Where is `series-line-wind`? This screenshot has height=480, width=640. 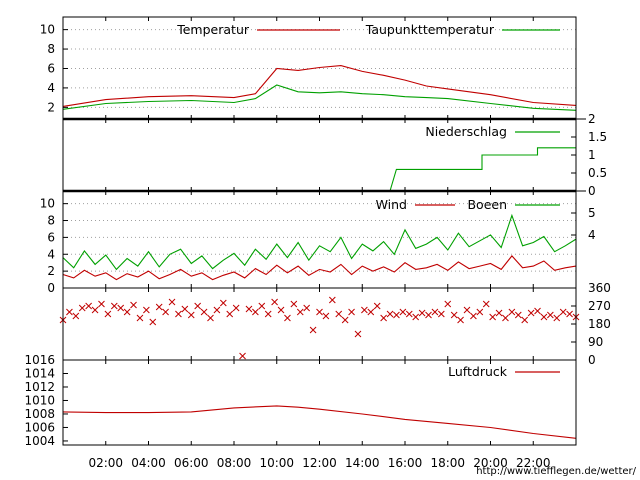 series-line-wind is located at coordinates (319, 268).